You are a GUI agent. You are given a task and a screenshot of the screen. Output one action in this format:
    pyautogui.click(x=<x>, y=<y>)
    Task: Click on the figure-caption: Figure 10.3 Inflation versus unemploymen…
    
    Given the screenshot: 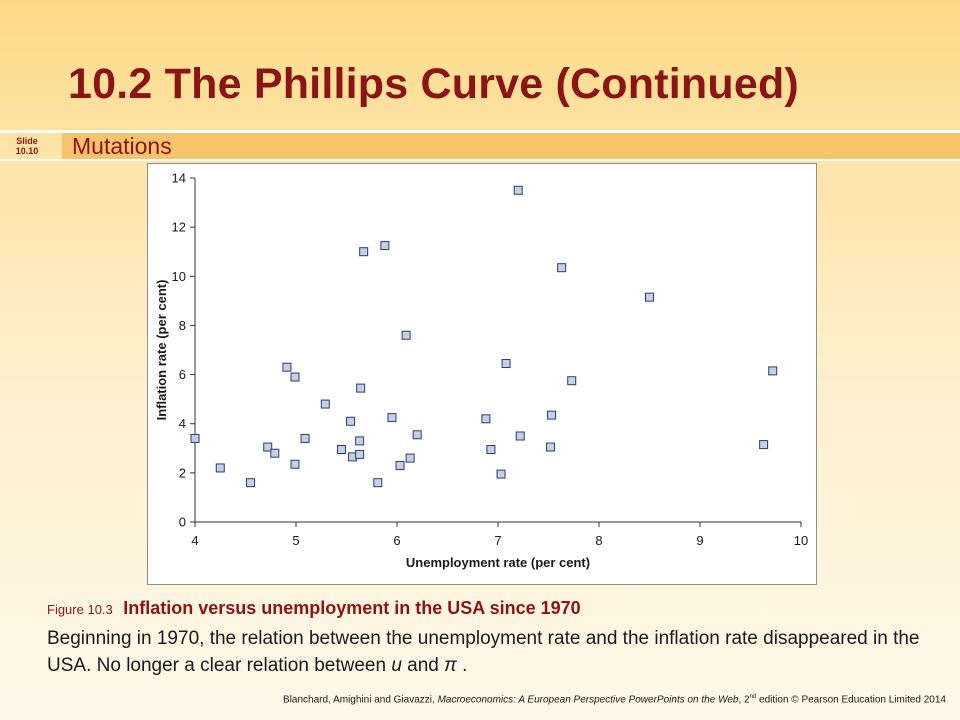 What is the action you would take?
    pyautogui.click(x=314, y=608)
    